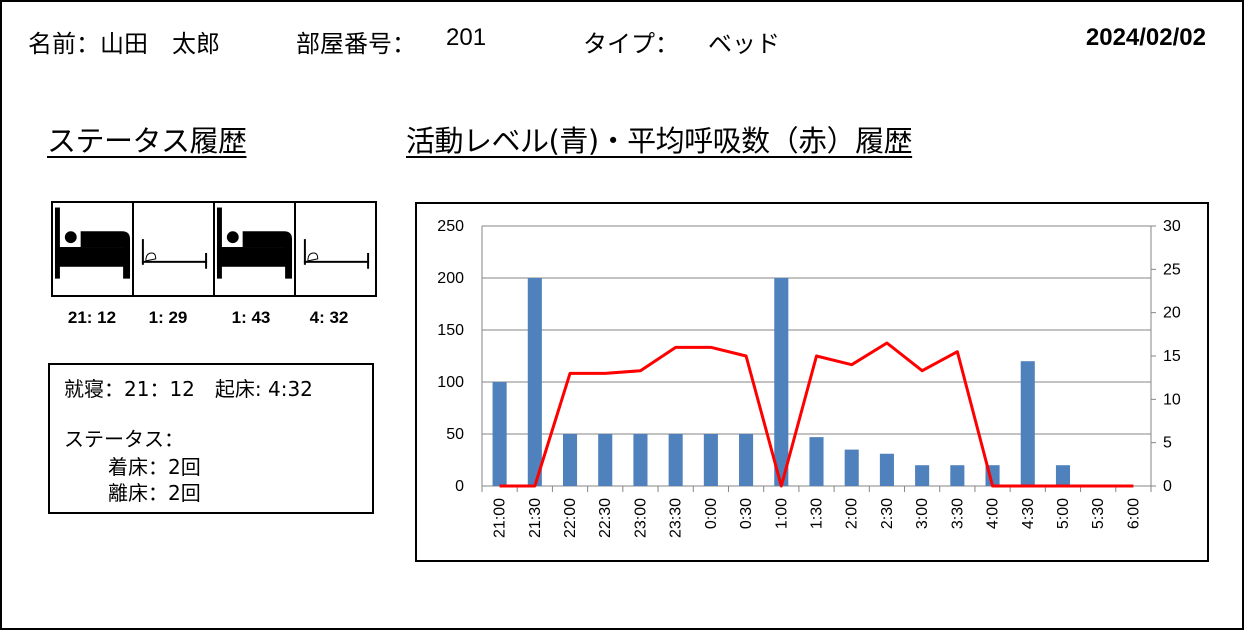 This screenshot has height=630, width=1244. Describe the element at coordinates (455, 434) in the screenshot. I see `left-tick-label: 50` at that location.